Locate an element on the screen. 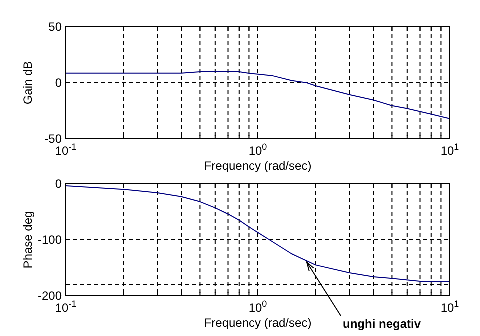 The height and width of the screenshot is (336, 480). y-axis-title: Phase deg is located at coordinates (28, 240).